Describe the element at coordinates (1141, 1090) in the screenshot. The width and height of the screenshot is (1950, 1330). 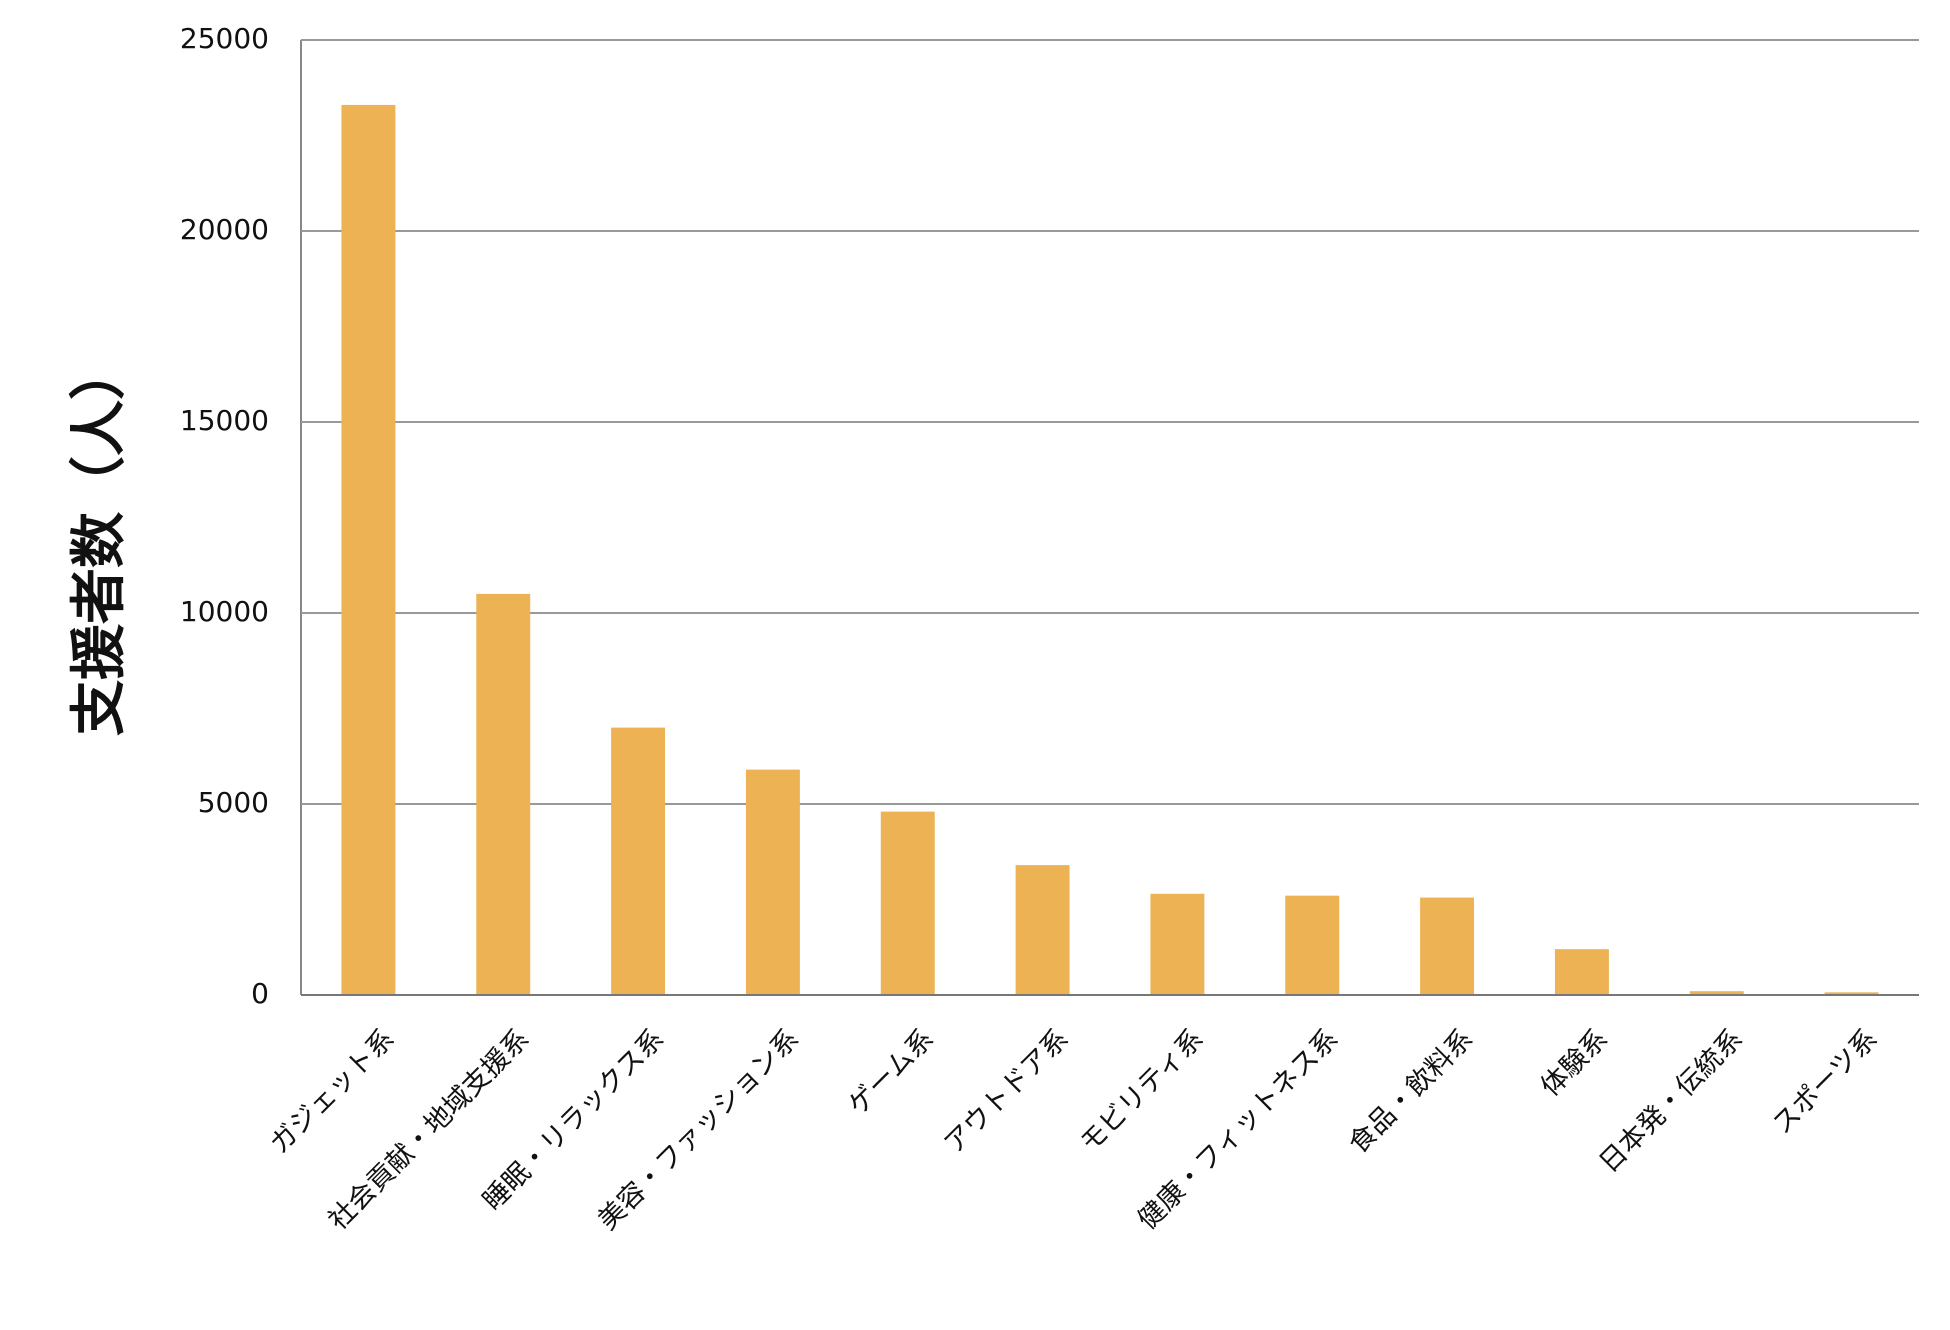
I see `x-tick-label: モビリティ系` at that location.